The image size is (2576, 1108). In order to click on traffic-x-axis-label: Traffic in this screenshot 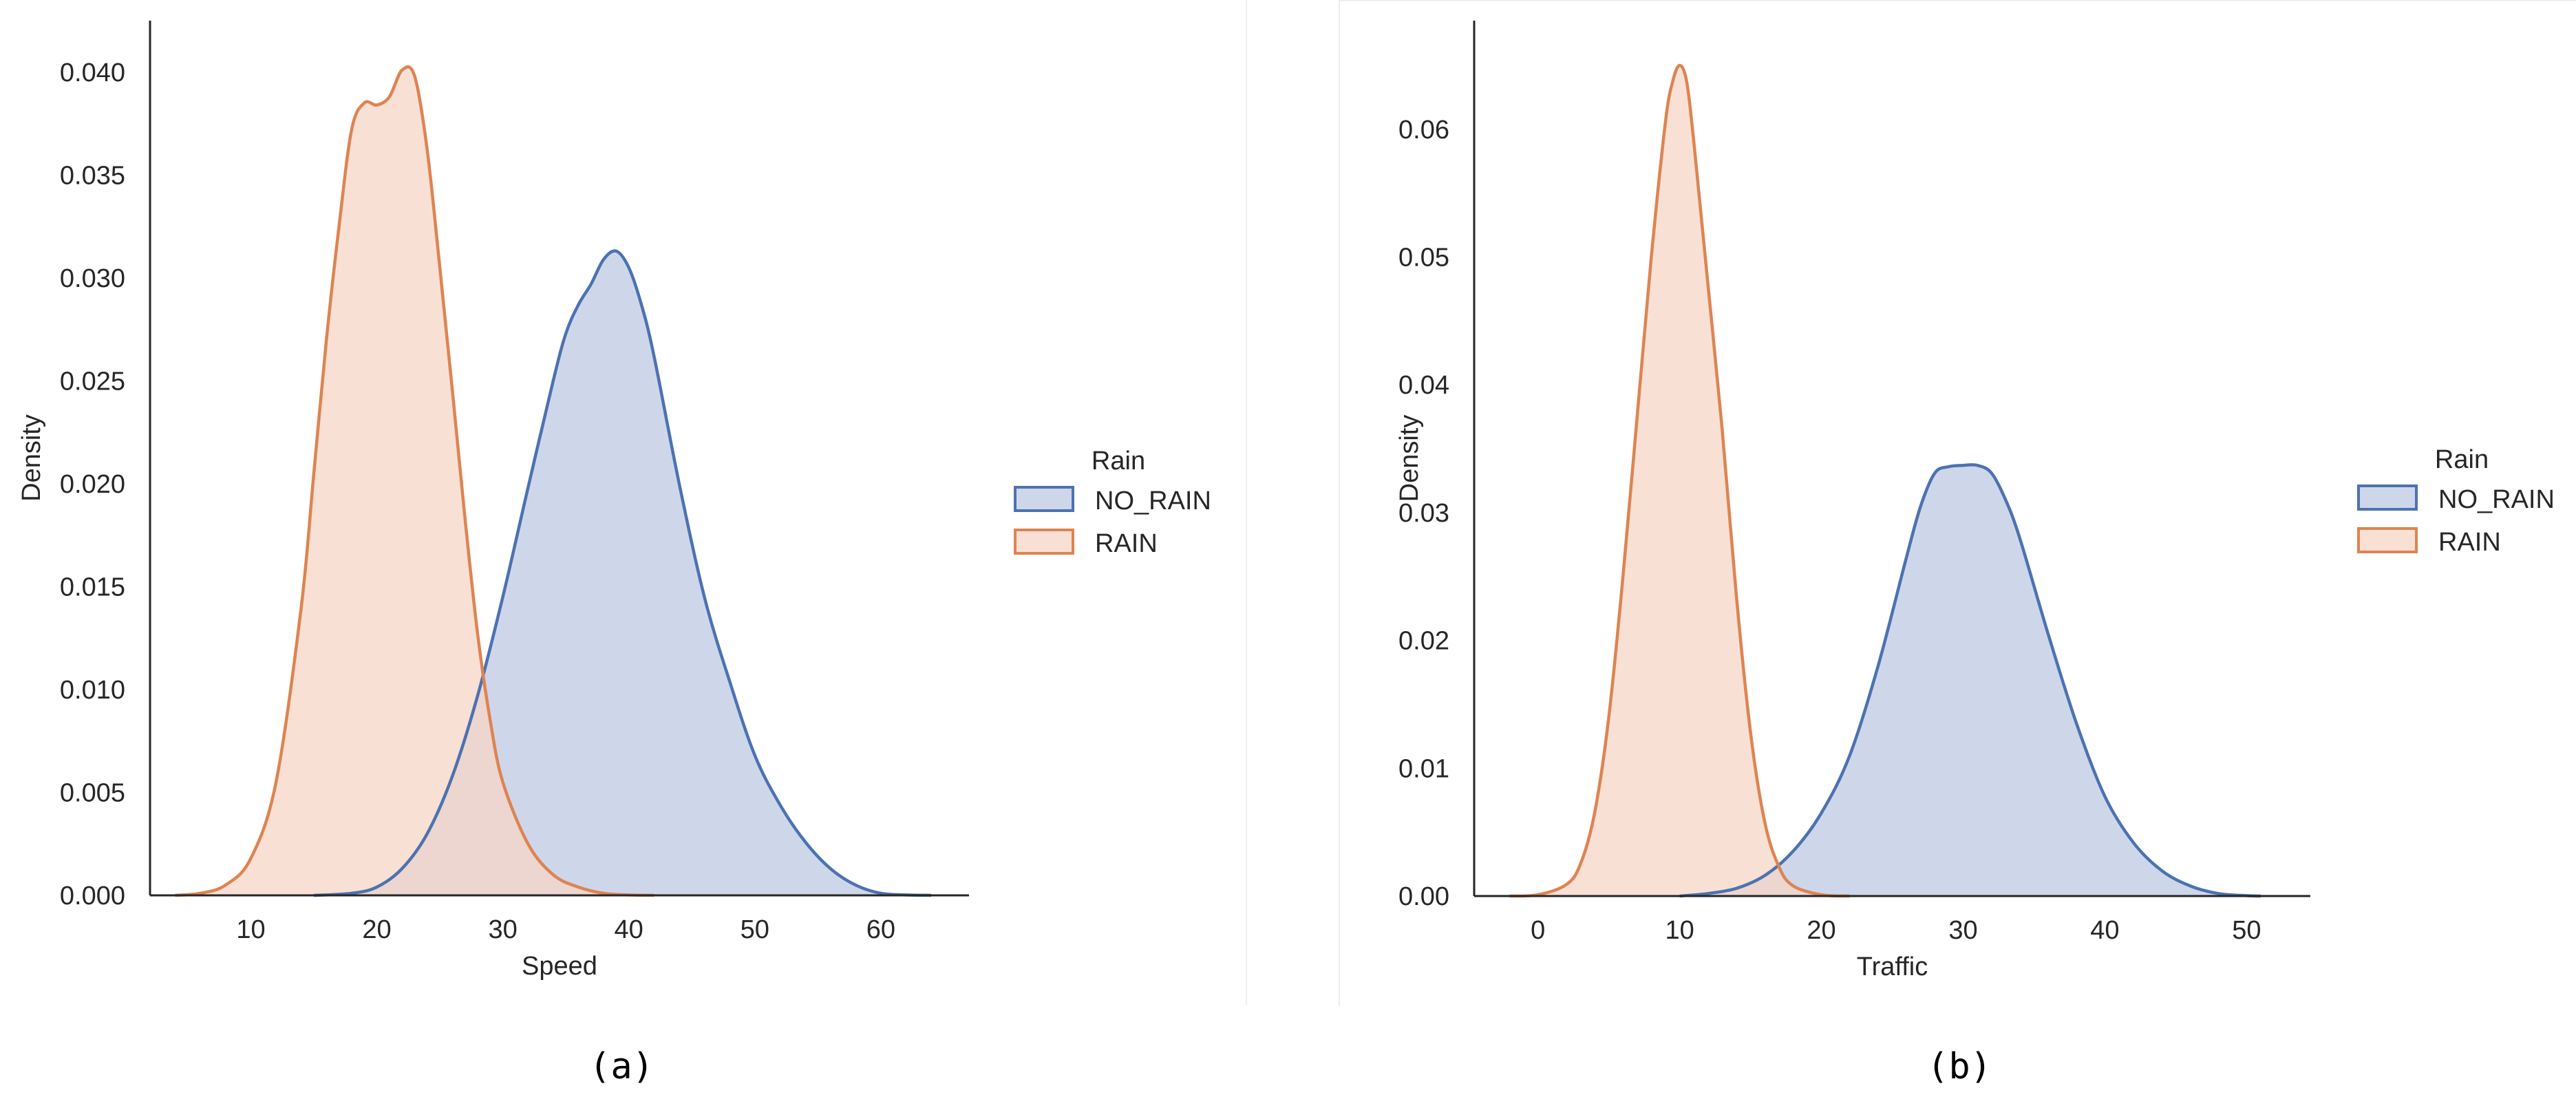, I will do `click(1892, 967)`.